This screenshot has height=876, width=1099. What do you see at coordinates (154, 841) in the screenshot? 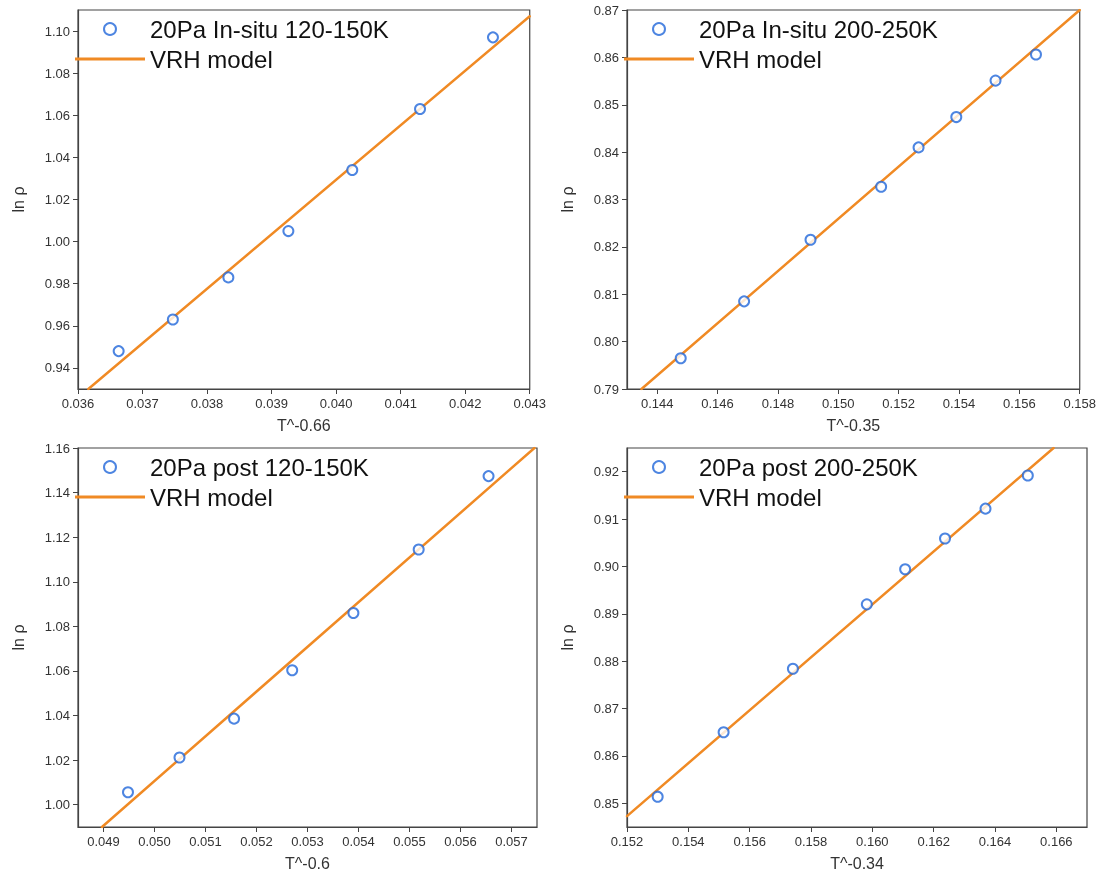
I see `x-tick-label: 0.050` at bounding box center [154, 841].